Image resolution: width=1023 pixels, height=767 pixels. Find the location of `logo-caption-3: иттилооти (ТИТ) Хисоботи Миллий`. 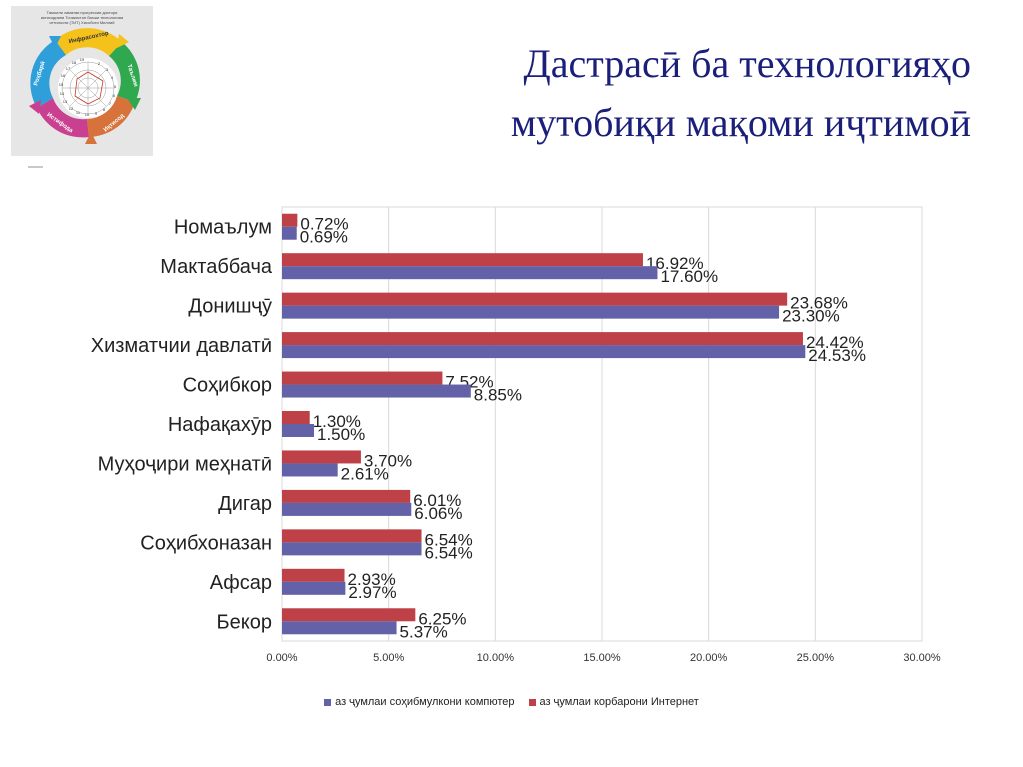

logo-caption-3: иттилооти (ТИТ) Хисоботи Миллий is located at coordinates (81, 22).